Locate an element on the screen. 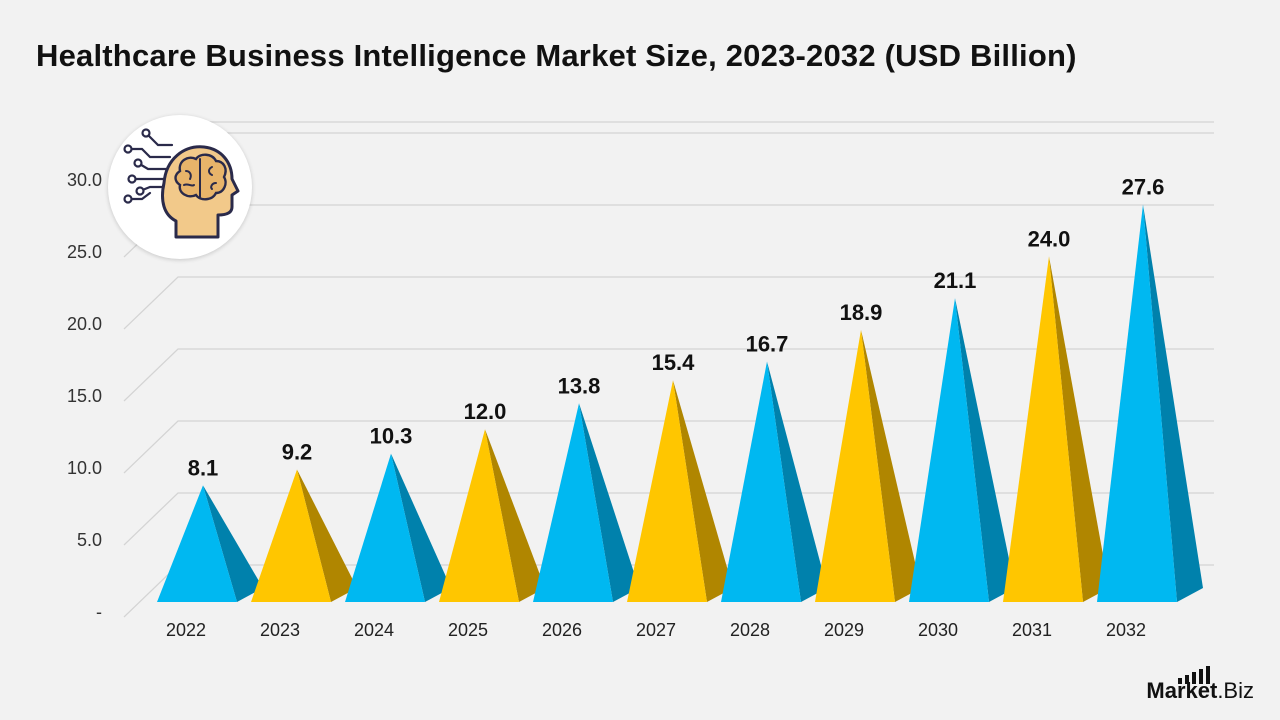 The width and height of the screenshot is (1280, 720). brand-name-rest: .Biz is located at coordinates (1235, 690).